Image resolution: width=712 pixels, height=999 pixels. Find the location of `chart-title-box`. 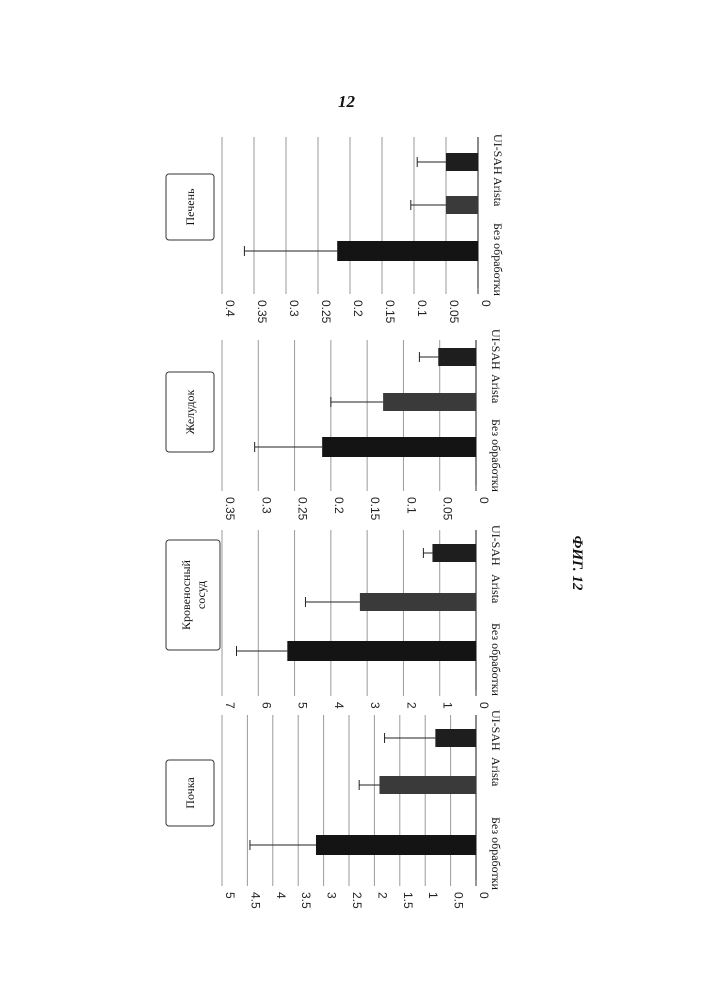

chart-title-box is located at coordinates (193, 595).